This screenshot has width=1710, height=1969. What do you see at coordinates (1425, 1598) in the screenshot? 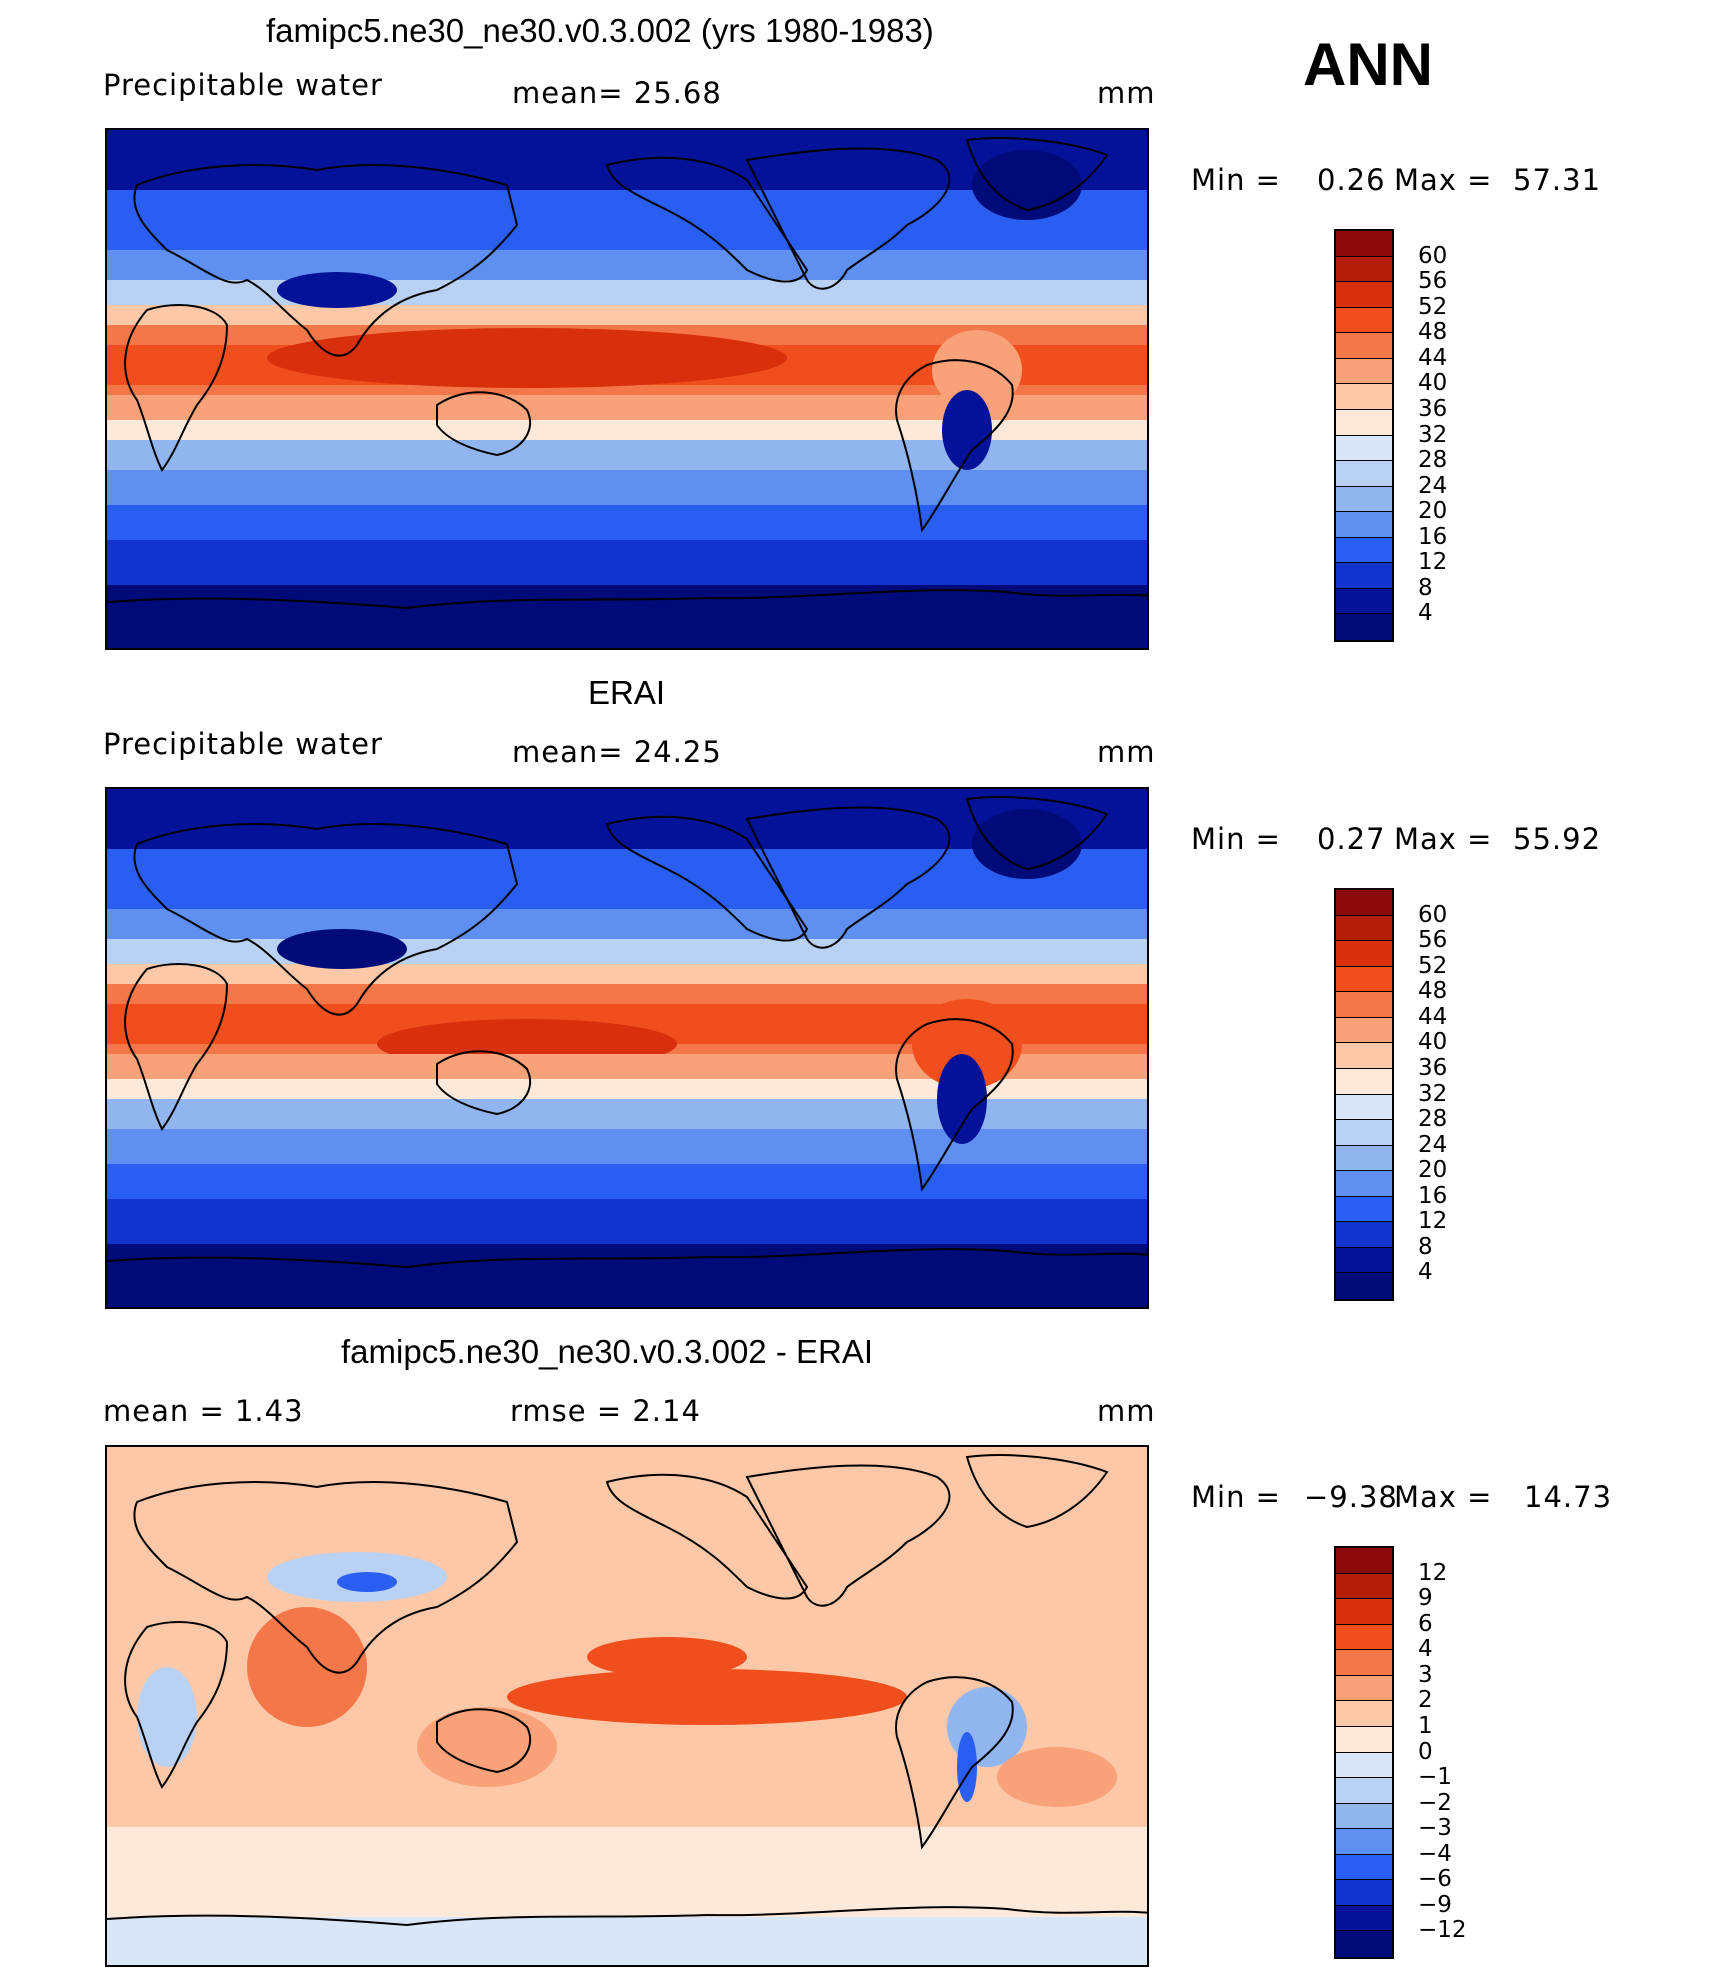
I see `colorbar-tick-label: 9` at bounding box center [1425, 1598].